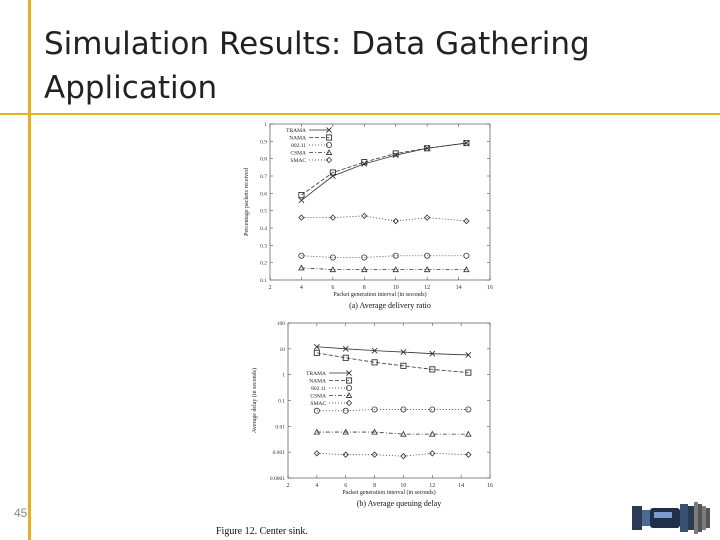  Describe the element at coordinates (263, 212) in the screenshot. I see `y-tick-label: 0.5` at that location.